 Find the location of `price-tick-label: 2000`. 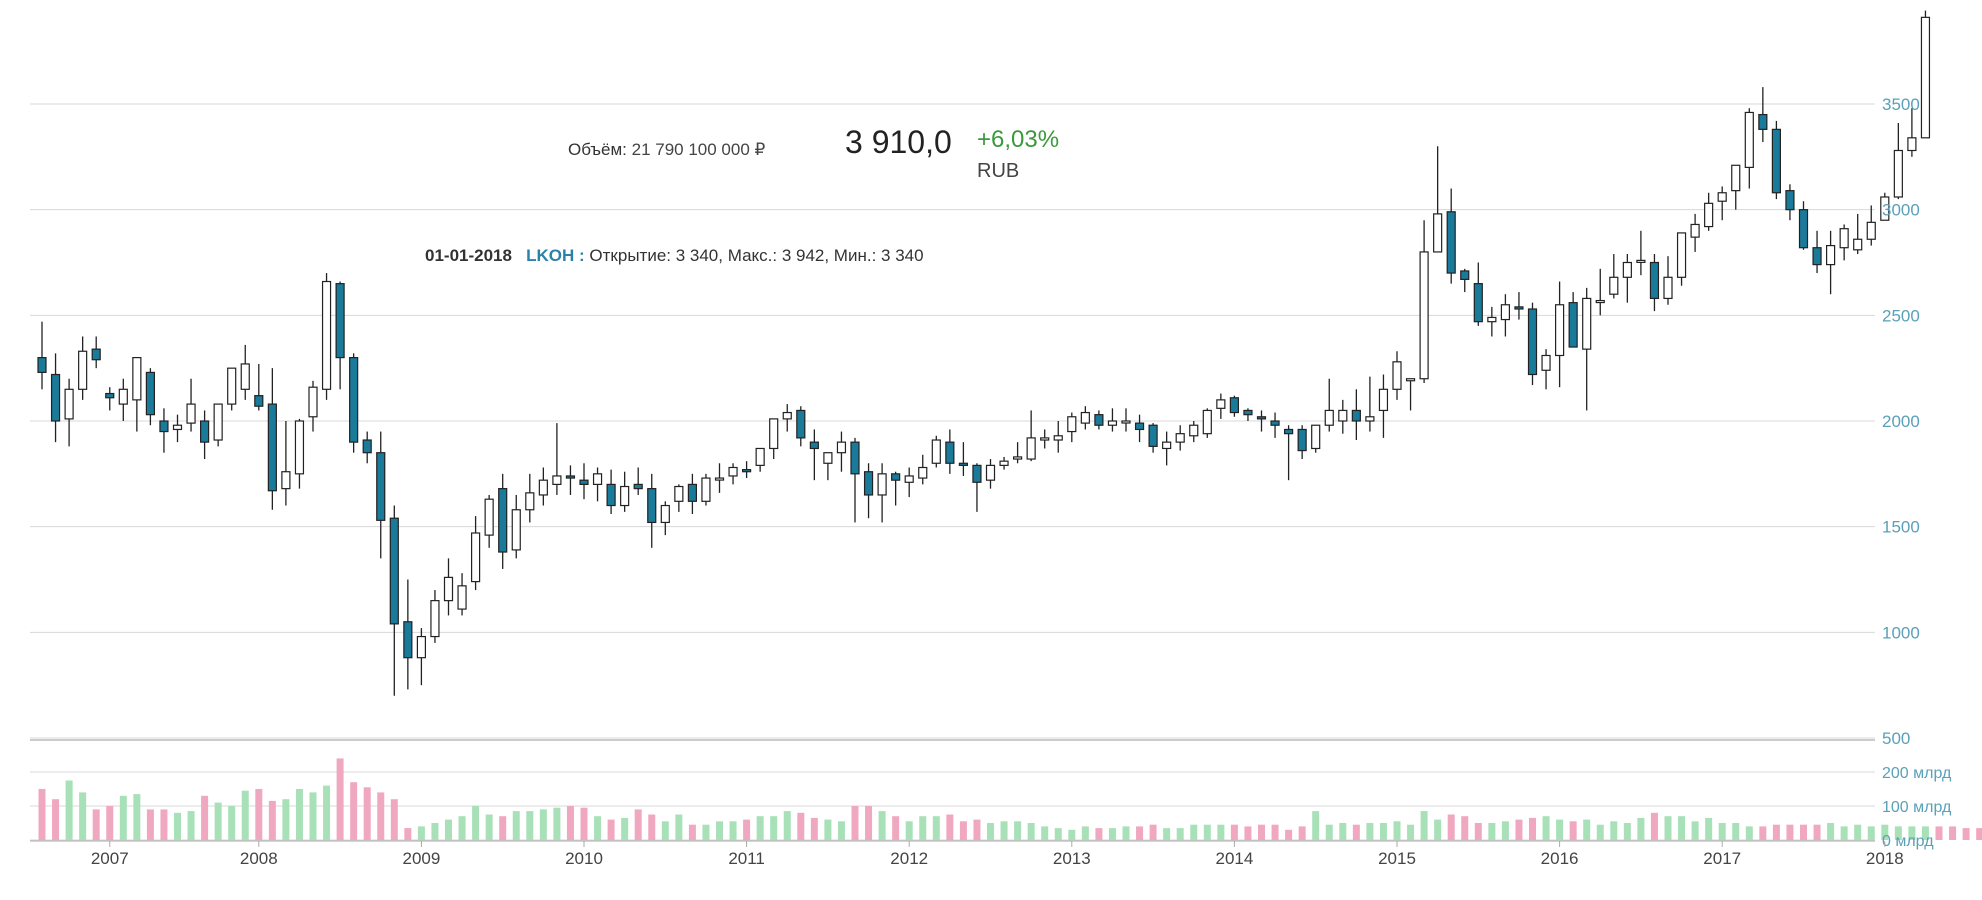

price-tick-label: 2000 is located at coordinates (1901, 421).